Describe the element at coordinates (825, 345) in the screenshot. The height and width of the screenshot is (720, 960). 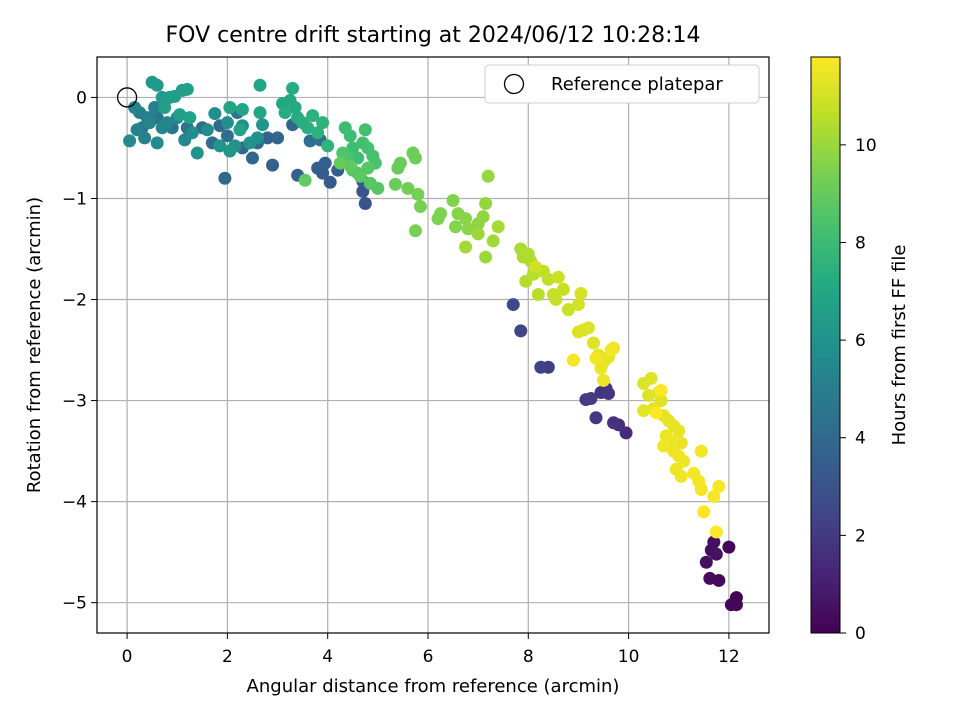
I see `colorbar-gradient` at that location.